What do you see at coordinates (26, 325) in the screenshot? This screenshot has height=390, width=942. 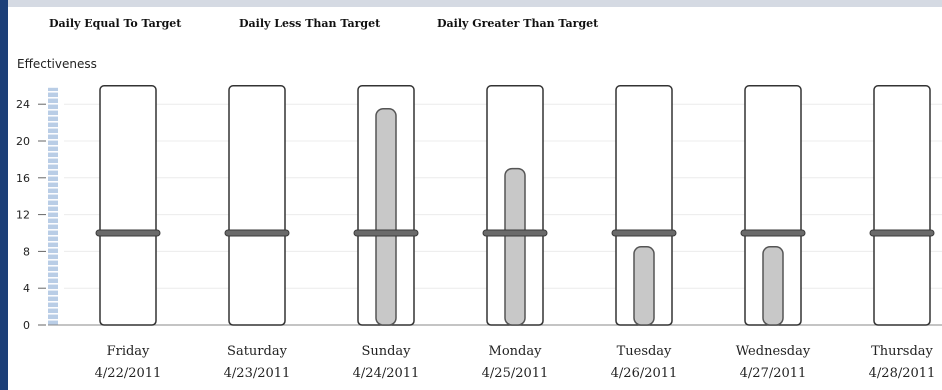 I see `y-tick-label: 0` at bounding box center [26, 325].